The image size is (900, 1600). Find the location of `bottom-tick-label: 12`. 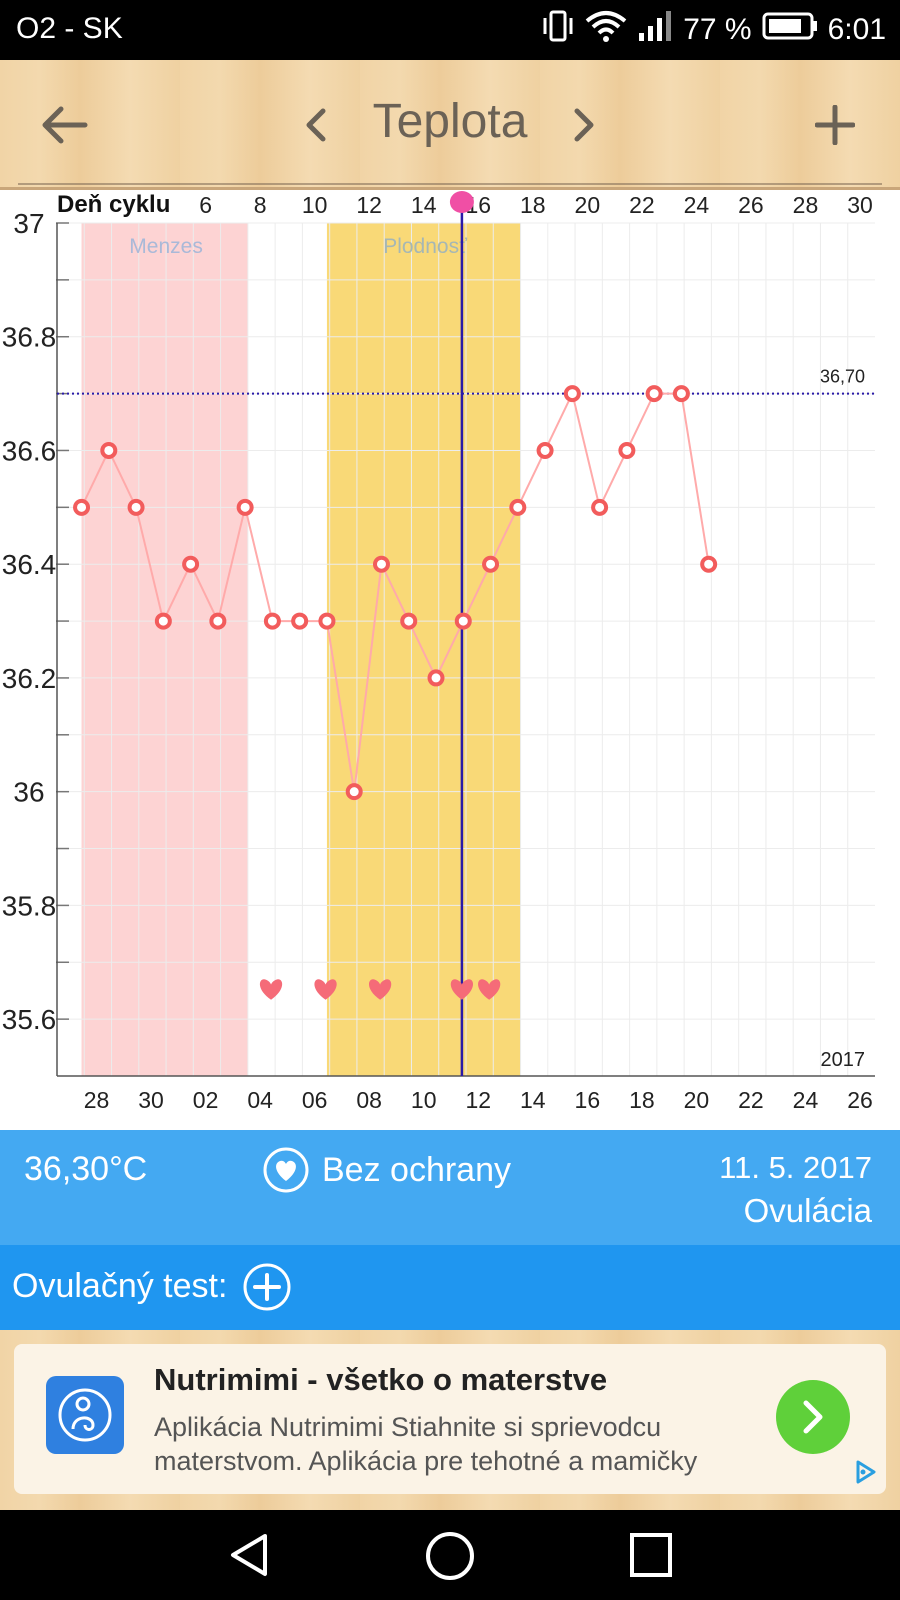

bottom-tick-label: 12 is located at coordinates (478, 1100).